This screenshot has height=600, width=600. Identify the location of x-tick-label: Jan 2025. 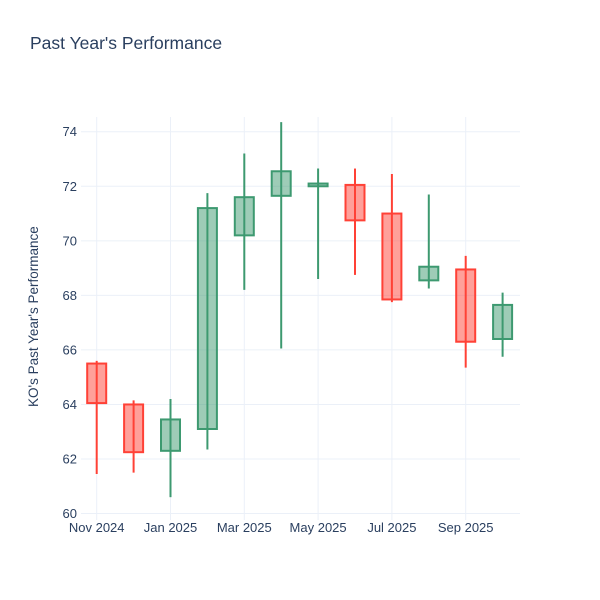
(171, 527).